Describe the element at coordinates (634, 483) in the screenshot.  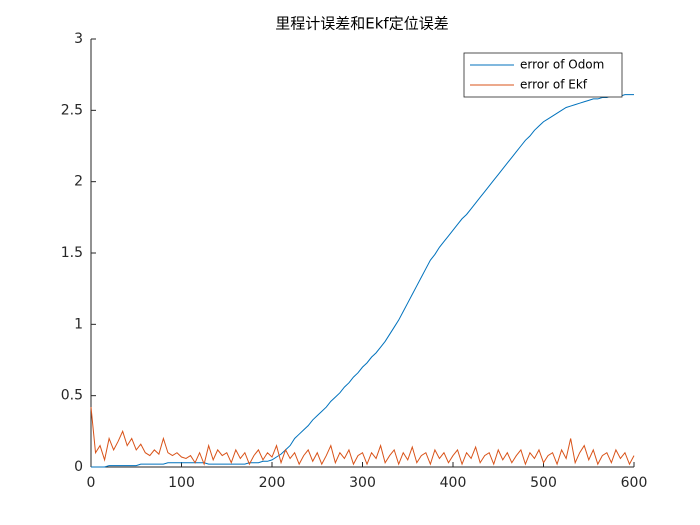
I see `x-tick-label: 600` at that location.